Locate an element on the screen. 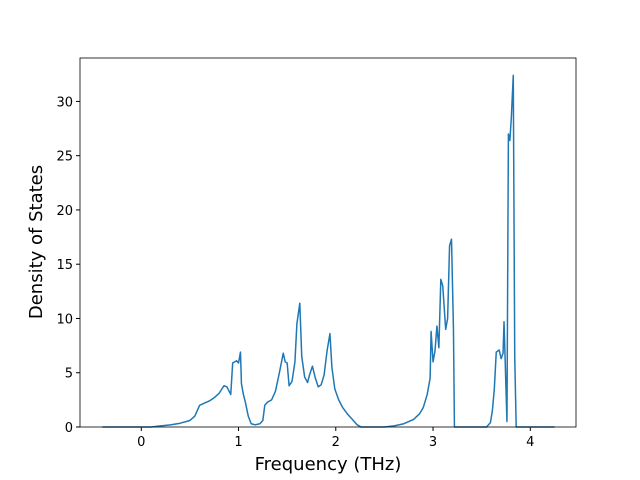 The image size is (640, 480). y-tick-label: 0 is located at coordinates (69, 428).